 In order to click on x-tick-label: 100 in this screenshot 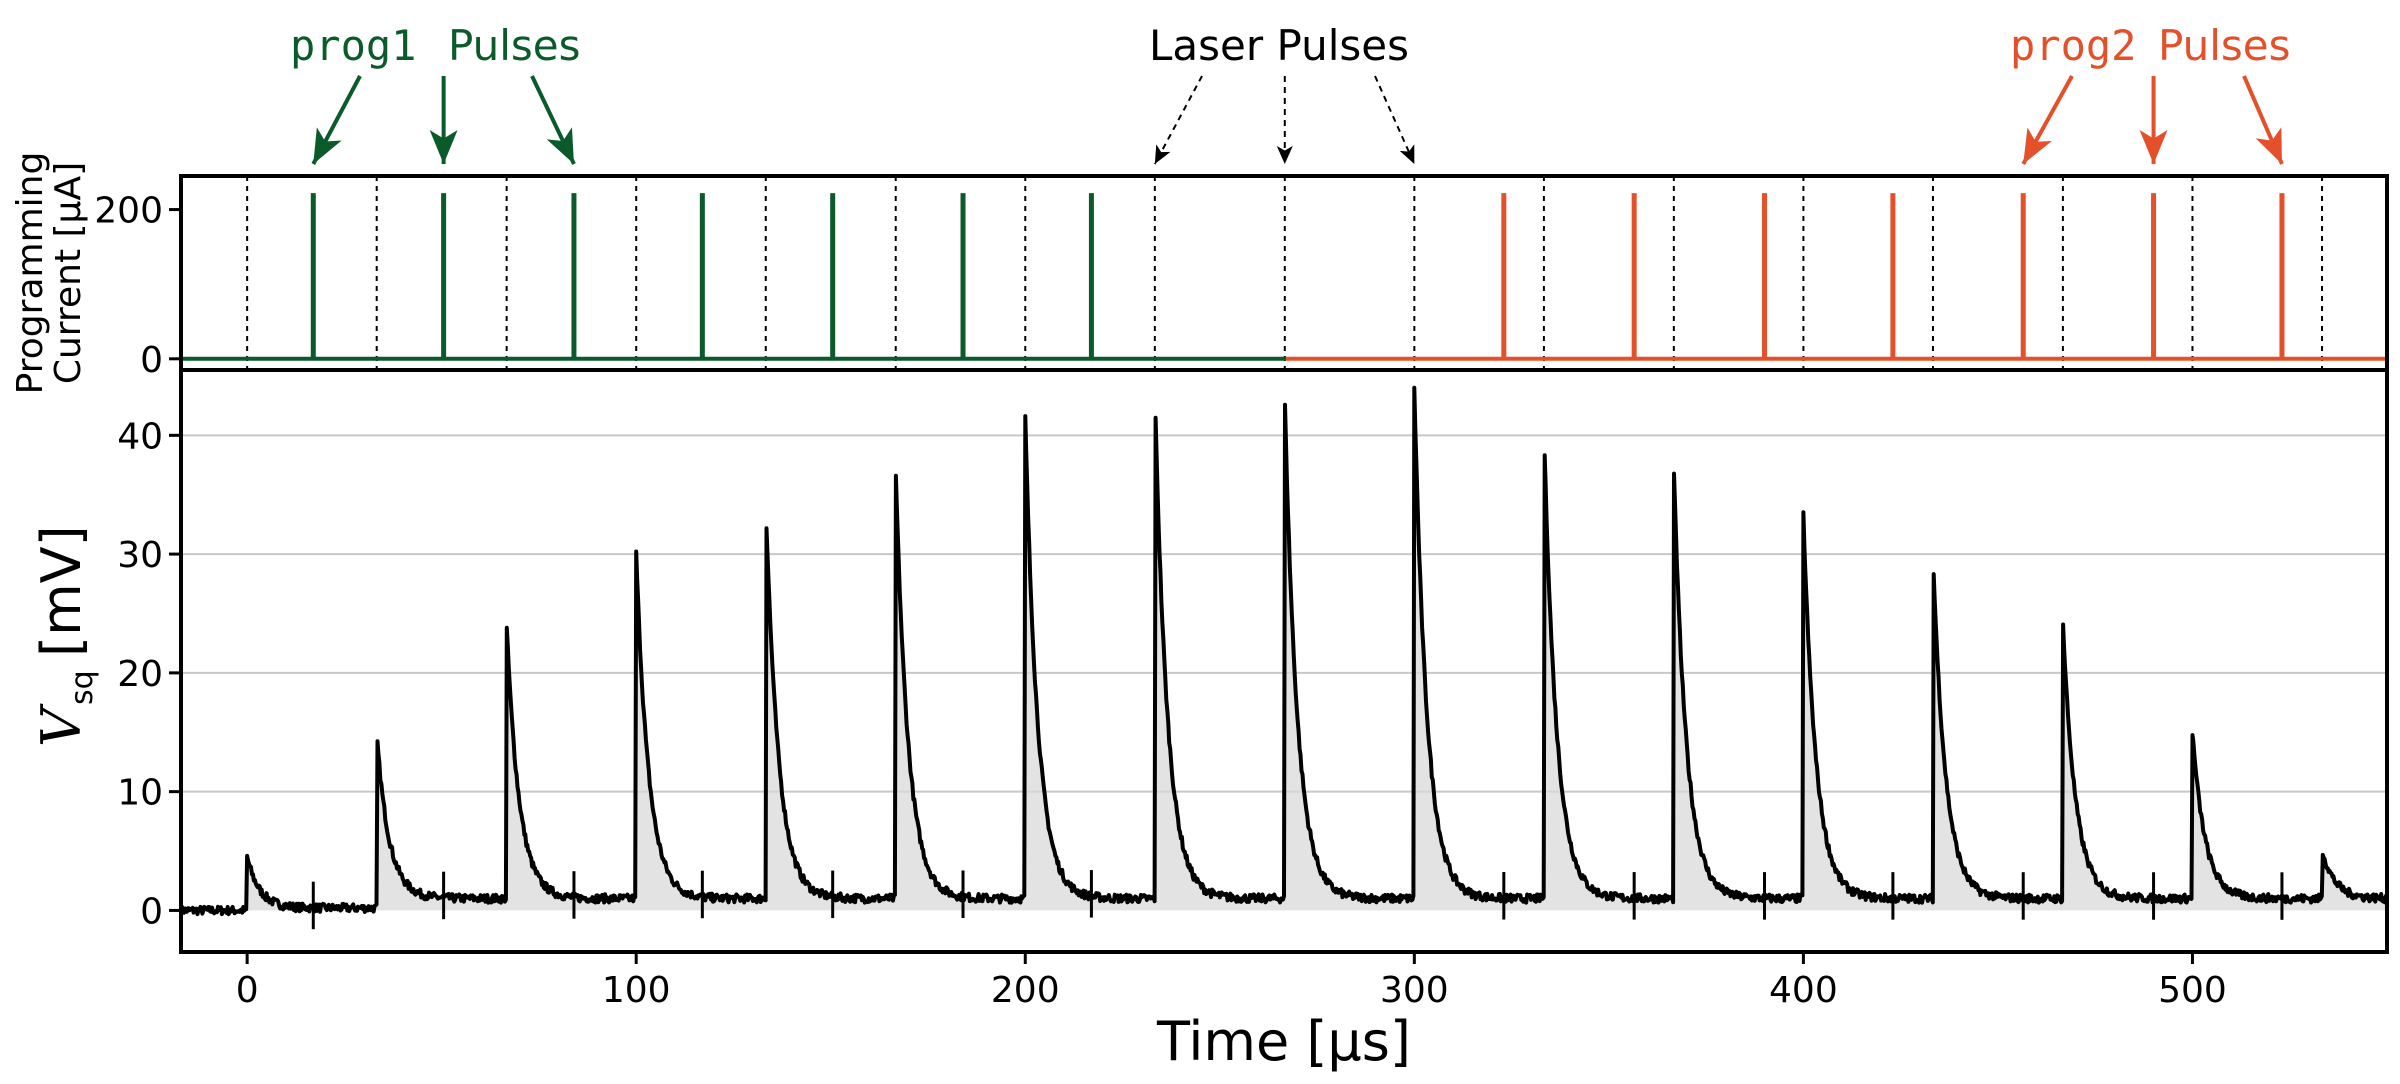, I will do `click(636, 990)`.